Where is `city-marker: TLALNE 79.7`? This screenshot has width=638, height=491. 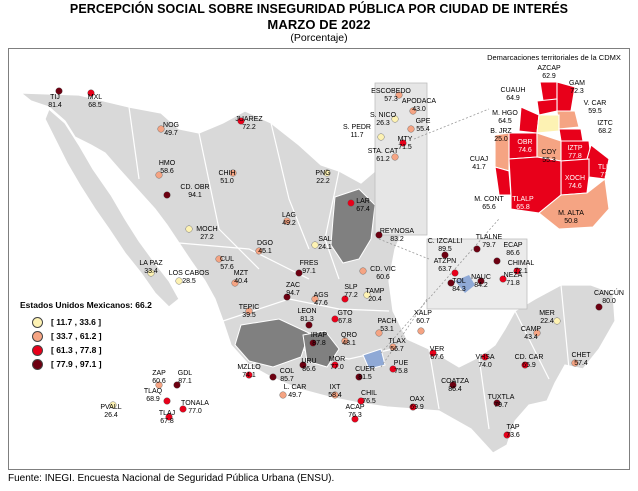 city-marker: TLALNE 79.7 is located at coordinates (488, 243).